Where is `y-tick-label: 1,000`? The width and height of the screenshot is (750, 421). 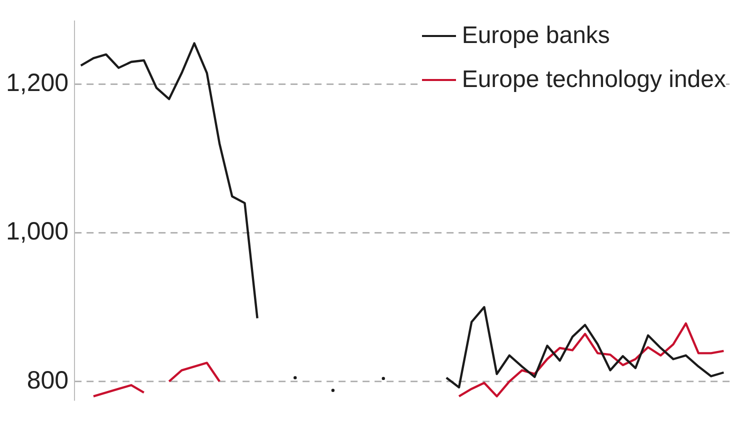 y-tick-label: 1,000 is located at coordinates (37, 232).